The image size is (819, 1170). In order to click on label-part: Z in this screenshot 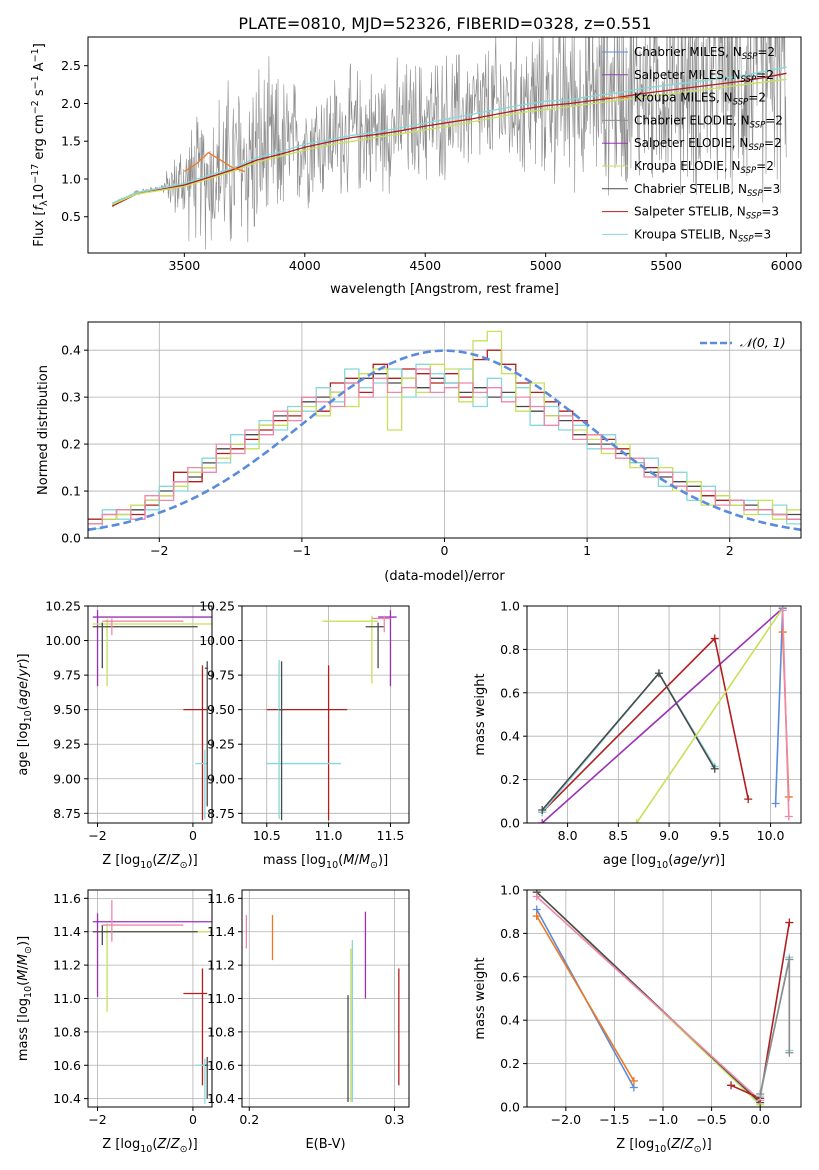, I will do `click(175, 860)`.